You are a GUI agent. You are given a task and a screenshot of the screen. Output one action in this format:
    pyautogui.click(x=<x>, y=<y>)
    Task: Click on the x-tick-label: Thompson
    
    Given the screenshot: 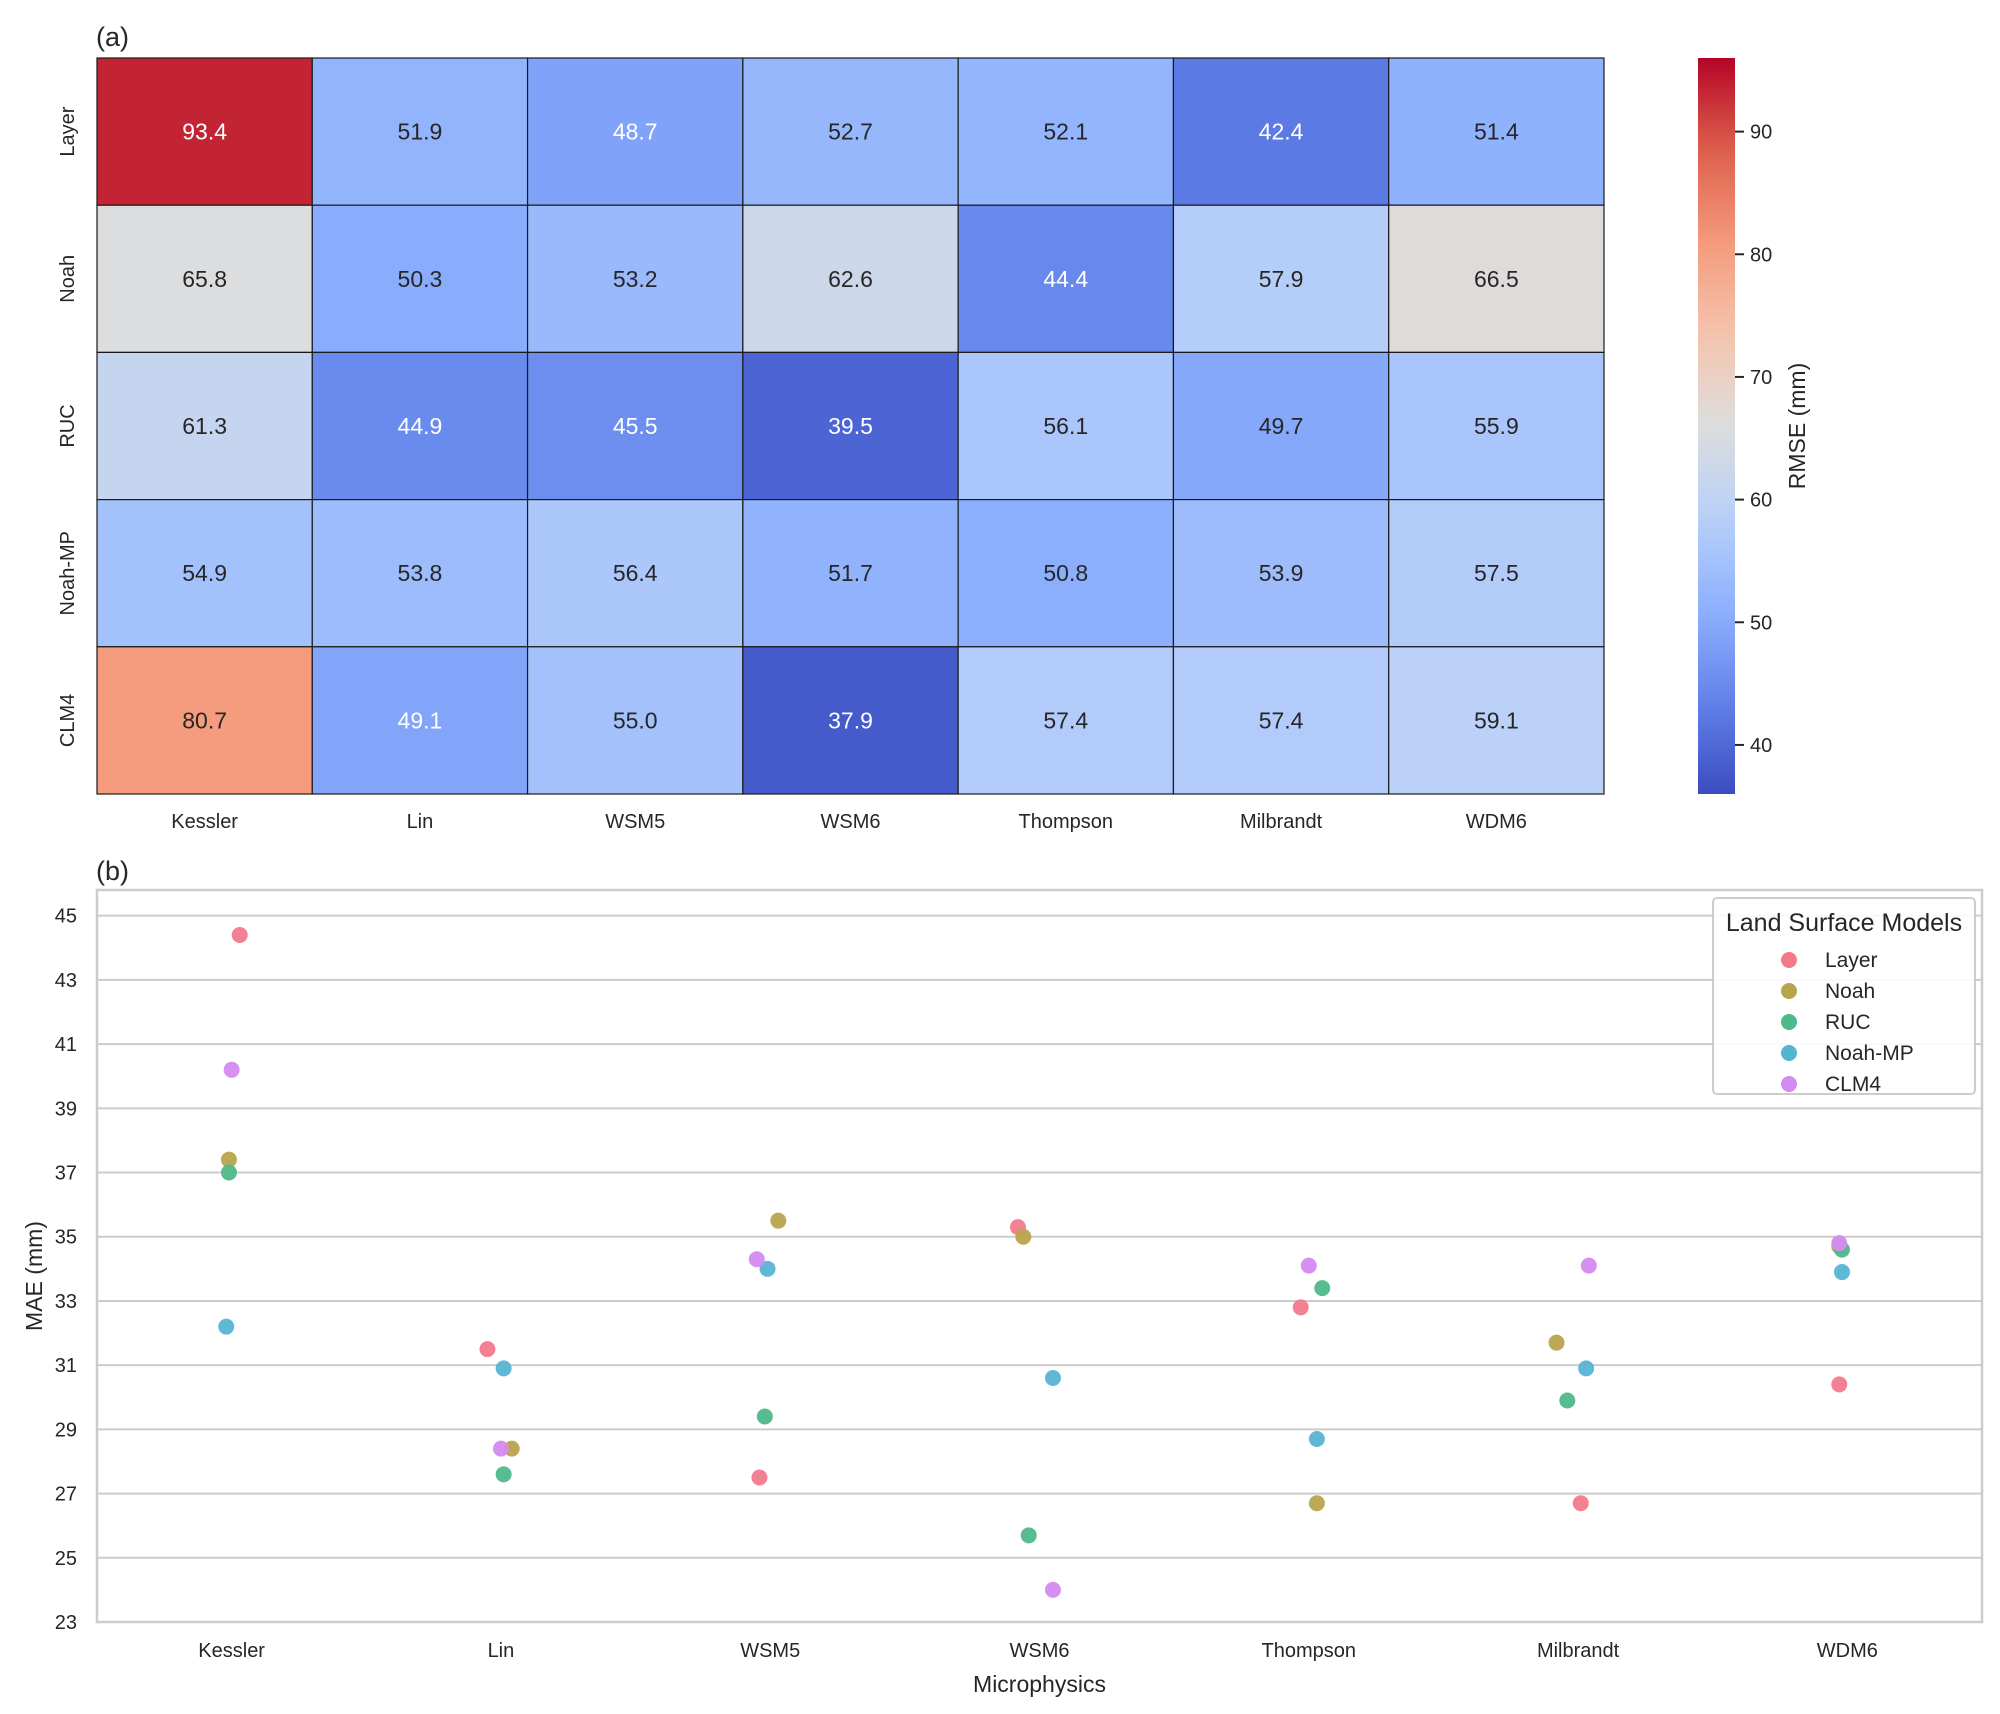 What is the action you would take?
    pyautogui.click(x=1309, y=1651)
    